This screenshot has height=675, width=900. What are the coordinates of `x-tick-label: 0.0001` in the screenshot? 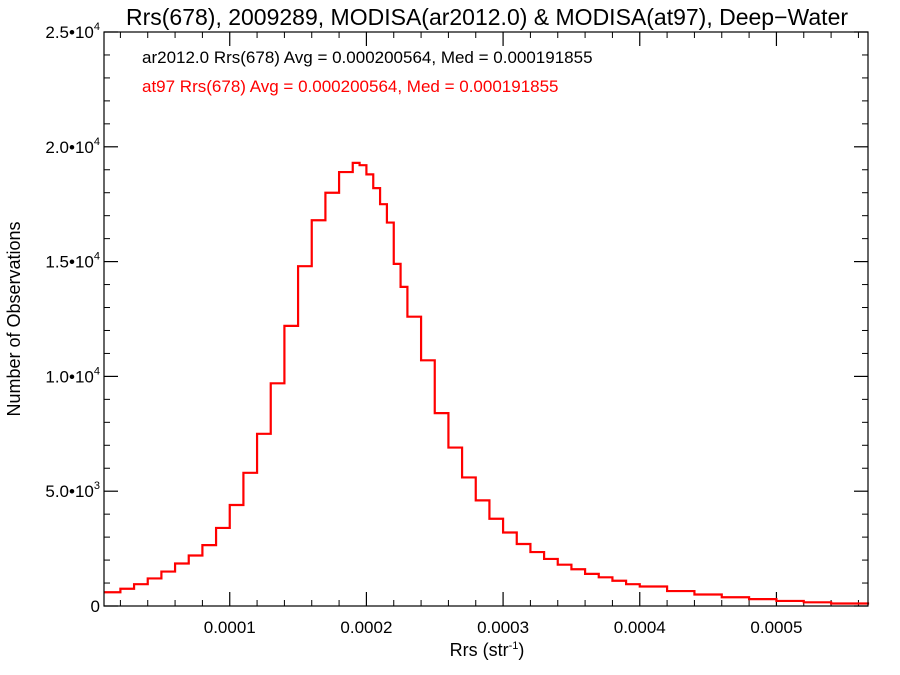 It's located at (230, 627).